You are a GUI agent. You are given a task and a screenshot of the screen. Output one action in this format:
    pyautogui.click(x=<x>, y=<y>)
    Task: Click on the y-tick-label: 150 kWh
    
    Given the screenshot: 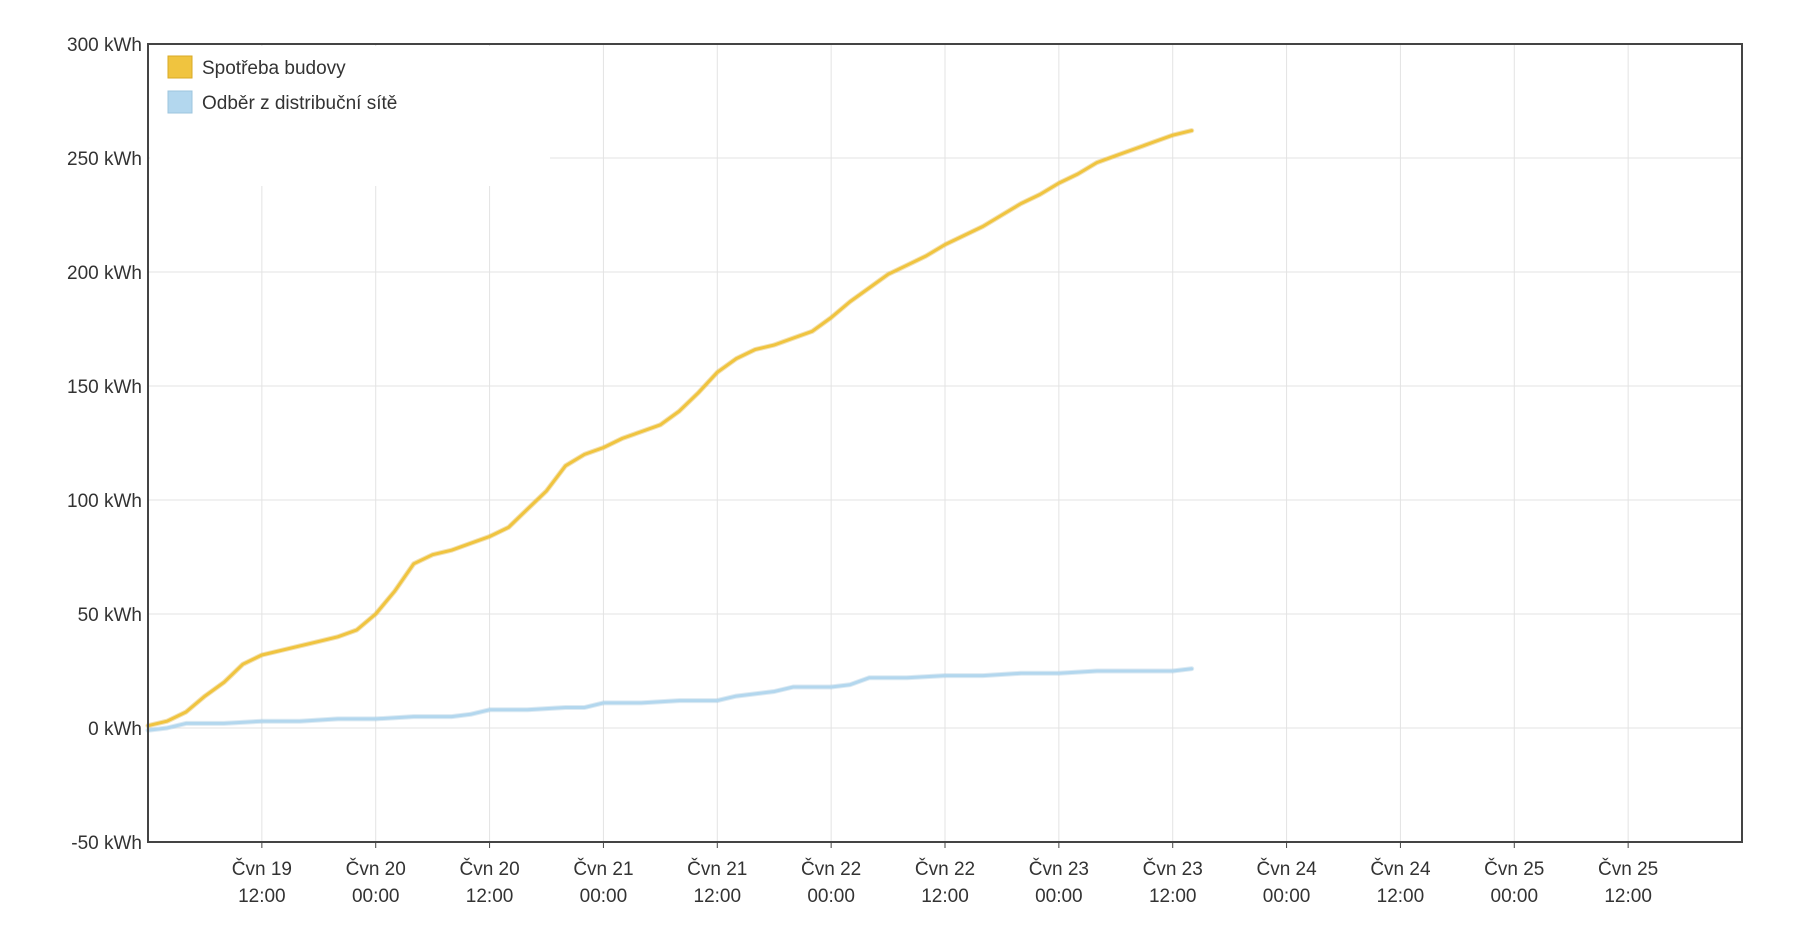 What is the action you would take?
    pyautogui.click(x=104, y=387)
    